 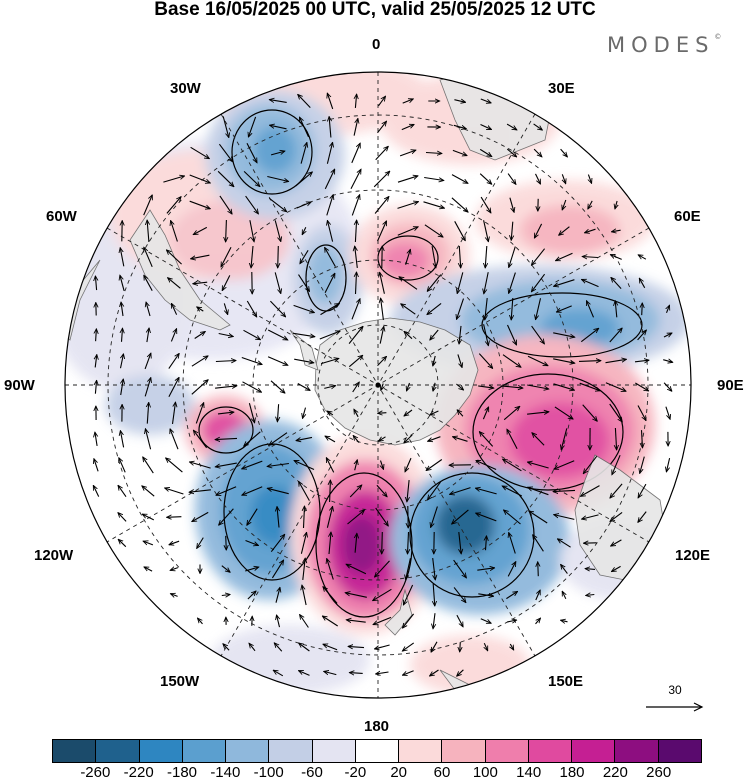 What do you see at coordinates (664, 45) in the screenshot?
I see `modes-logo: MODES©` at bounding box center [664, 45].